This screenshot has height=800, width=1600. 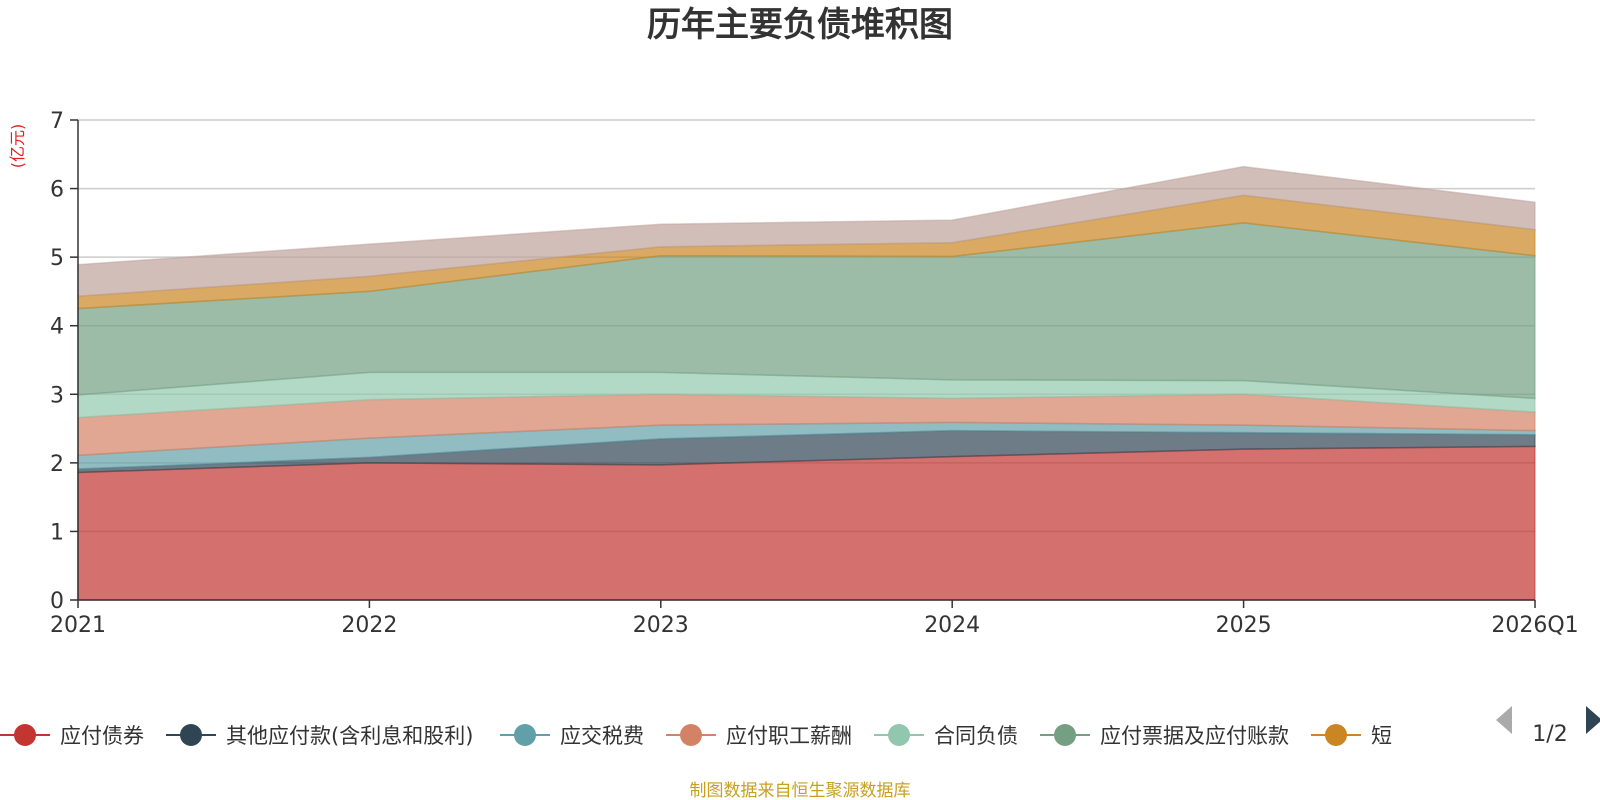 I want to click on y-axis-ticks: 0 1 2 3 4 5 6 7, so click(x=64, y=361).